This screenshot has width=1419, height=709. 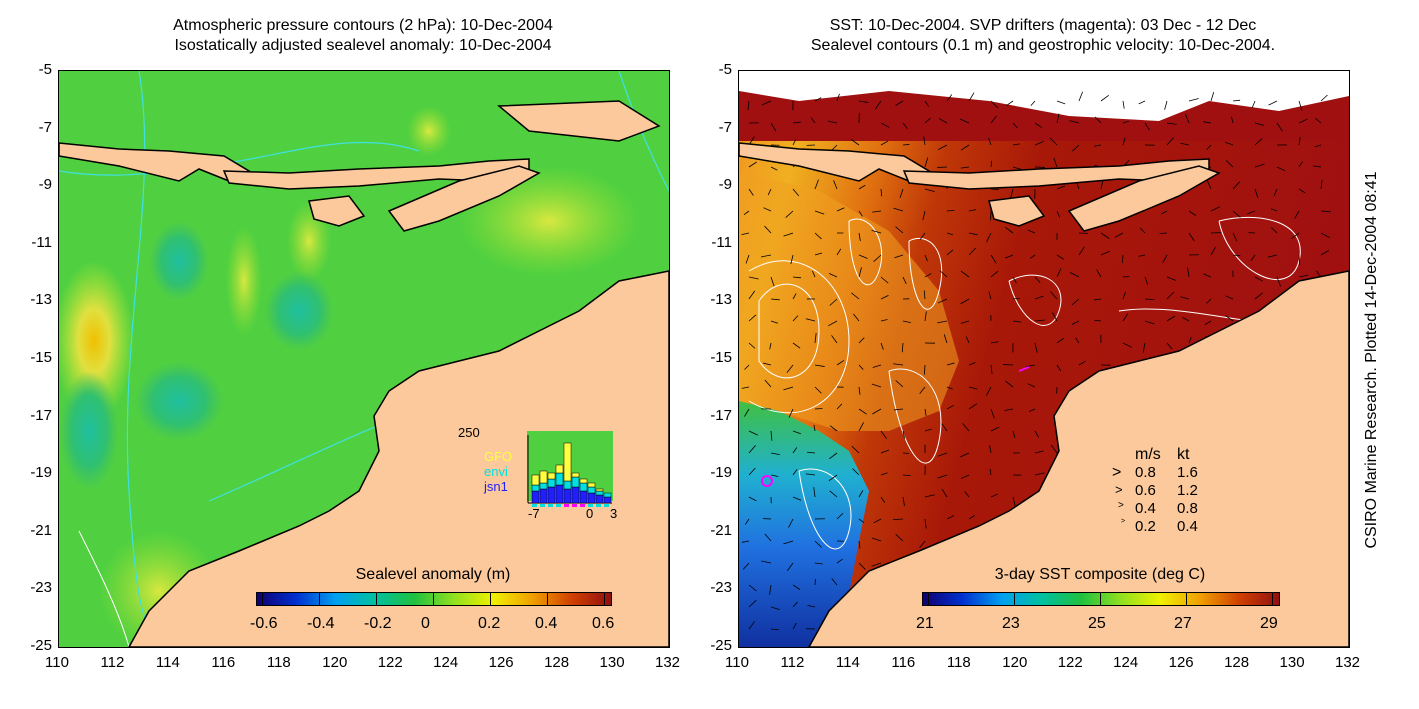 What do you see at coordinates (89, 431) in the screenshot?
I see `negative-anomaly-blob` at bounding box center [89, 431].